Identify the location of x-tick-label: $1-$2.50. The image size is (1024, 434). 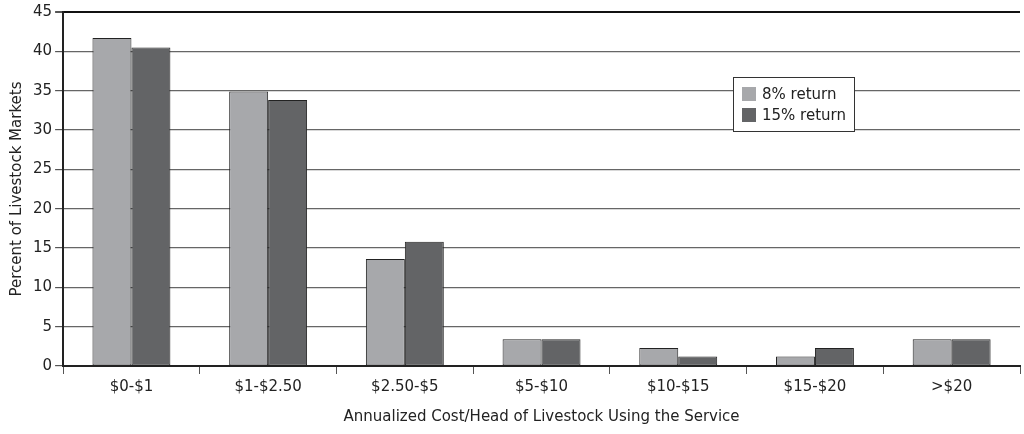
(268, 385).